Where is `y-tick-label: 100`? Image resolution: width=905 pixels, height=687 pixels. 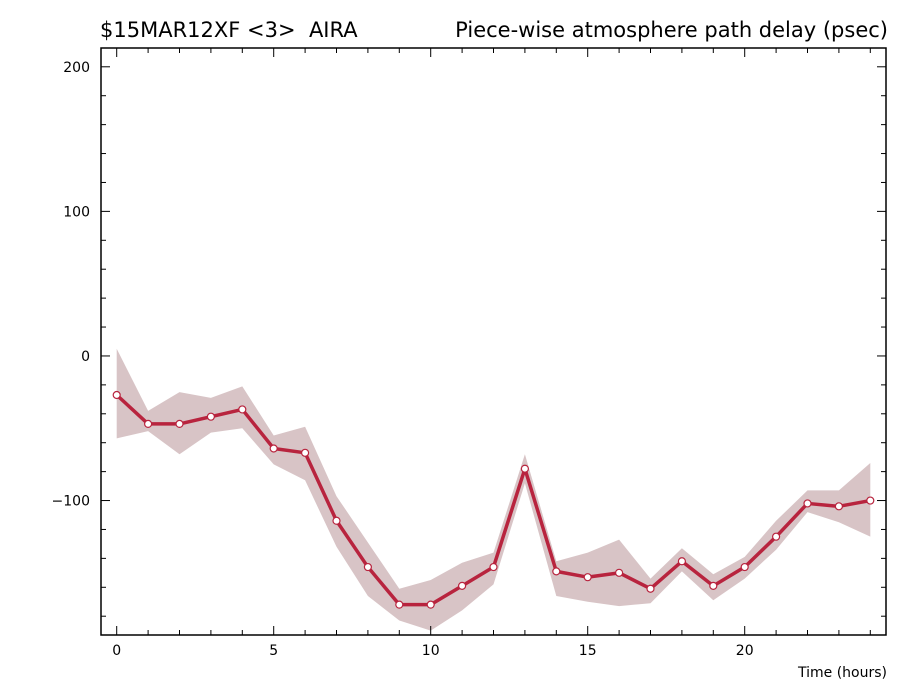 y-tick-label: 100 is located at coordinates (76, 212).